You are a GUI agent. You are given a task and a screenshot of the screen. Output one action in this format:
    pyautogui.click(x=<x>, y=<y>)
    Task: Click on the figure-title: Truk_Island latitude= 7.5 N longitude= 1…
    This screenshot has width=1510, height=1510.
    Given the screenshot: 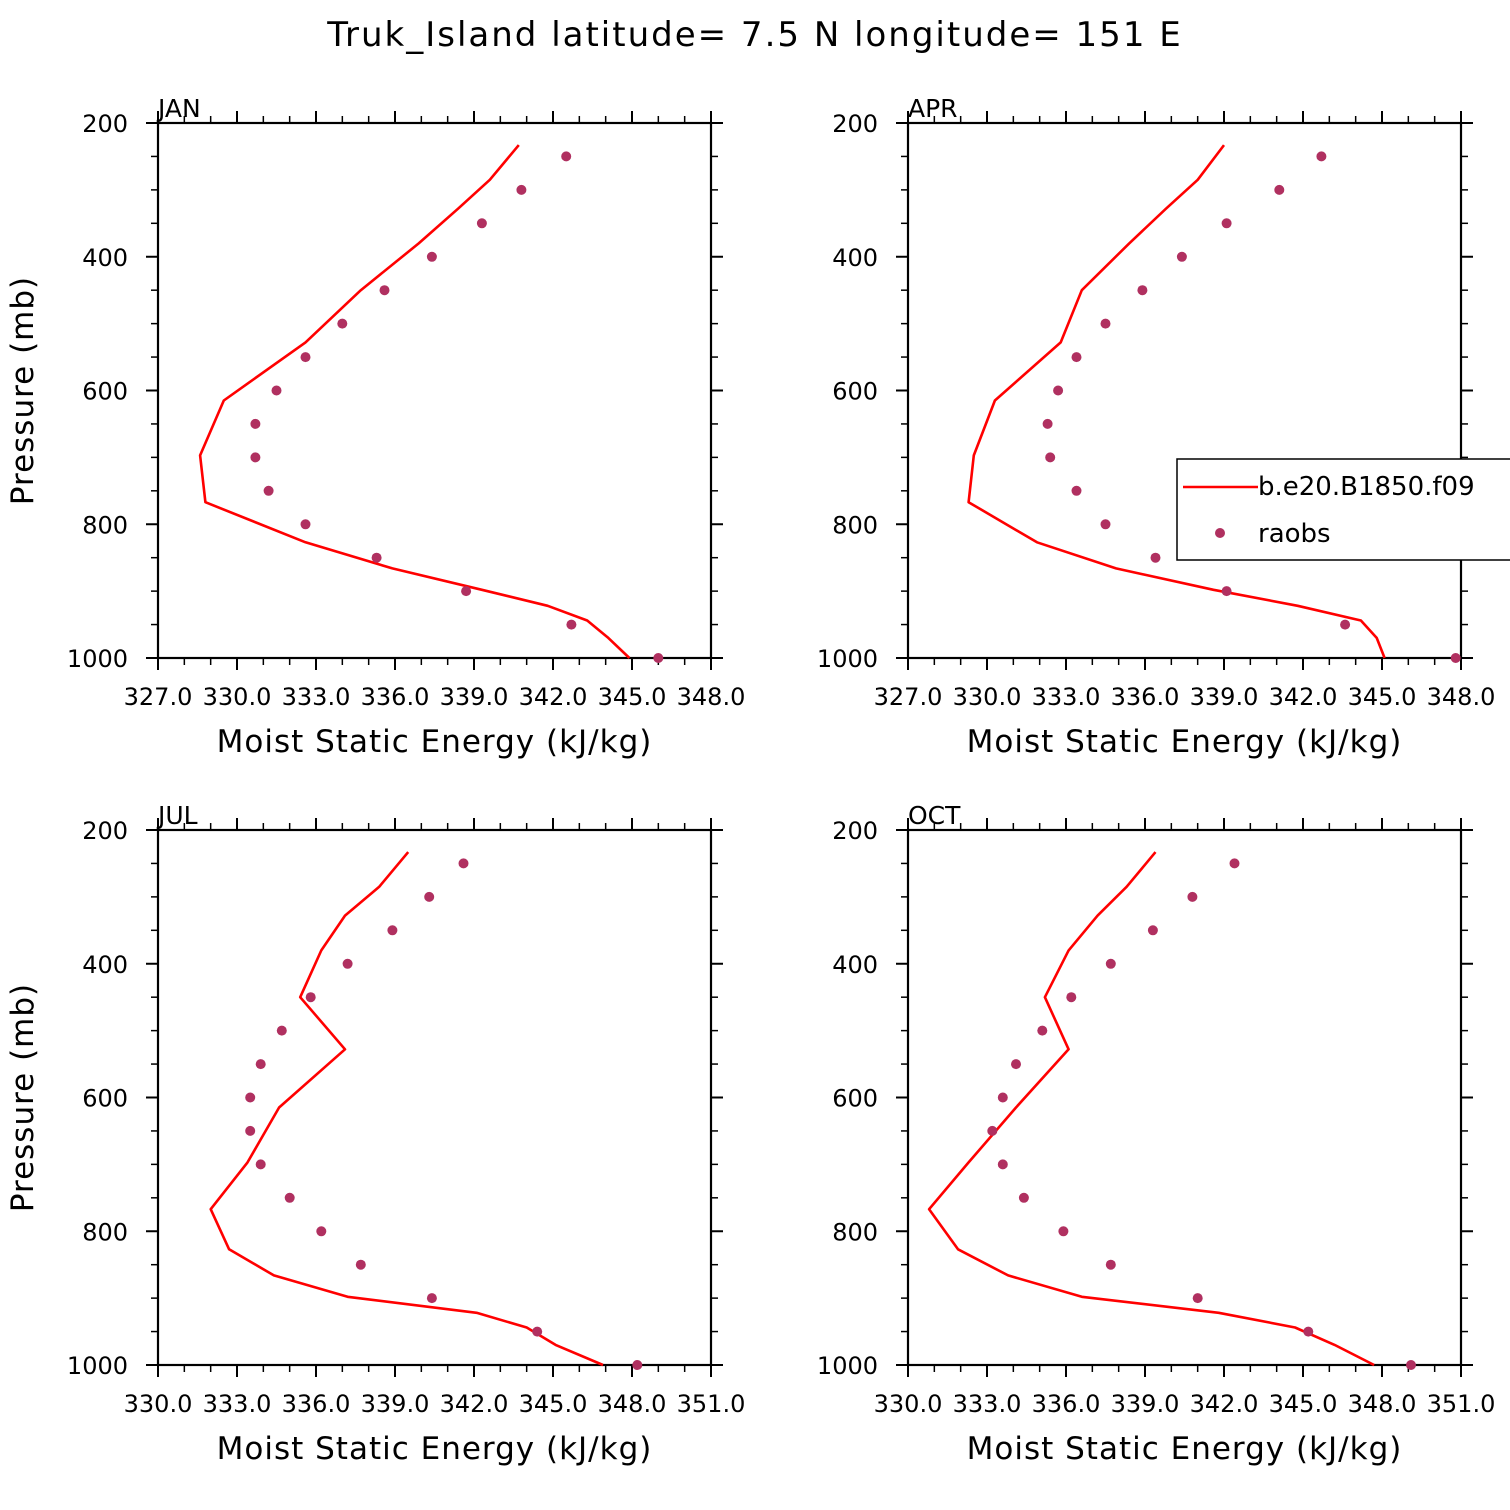 What is the action you would take?
    pyautogui.click(x=754, y=35)
    